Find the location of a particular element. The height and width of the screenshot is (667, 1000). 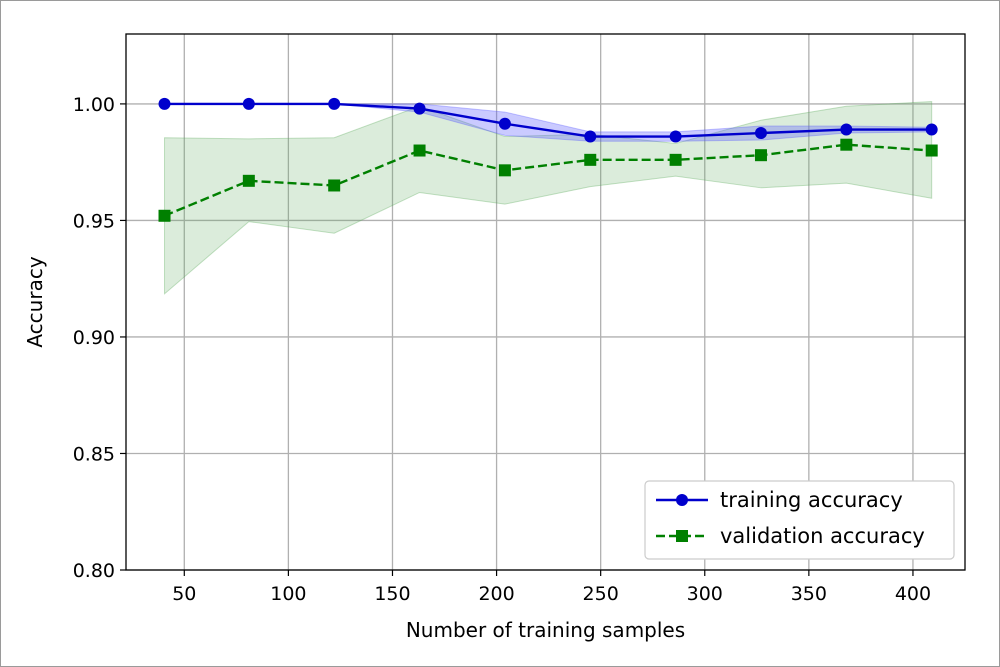

x-tick-label: 350 is located at coordinates (809, 594).